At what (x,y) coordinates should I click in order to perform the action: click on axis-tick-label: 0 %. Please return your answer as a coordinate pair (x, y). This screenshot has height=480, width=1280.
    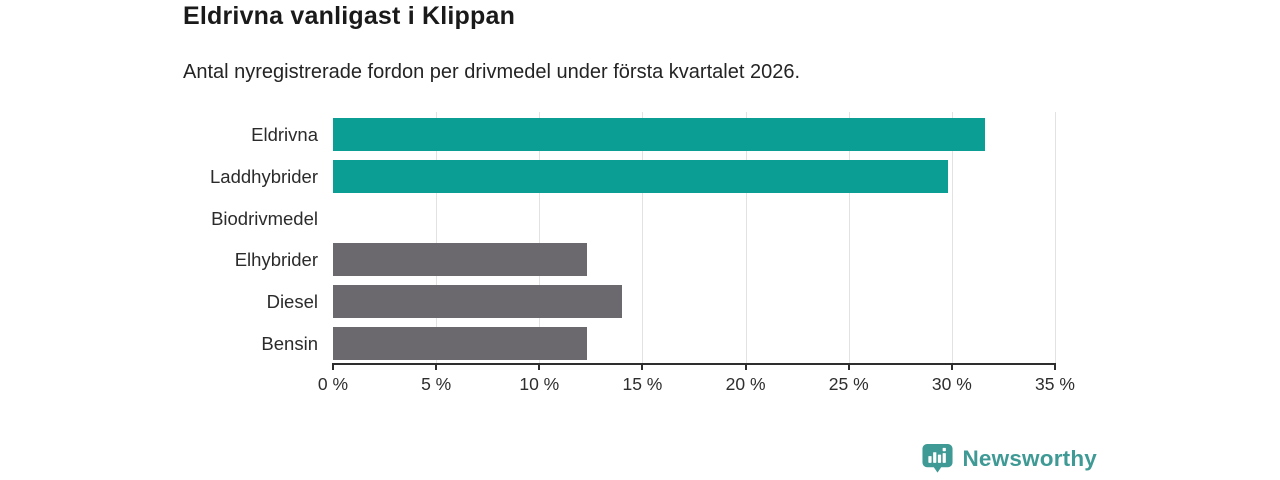
    Looking at the image, I should click on (333, 384).